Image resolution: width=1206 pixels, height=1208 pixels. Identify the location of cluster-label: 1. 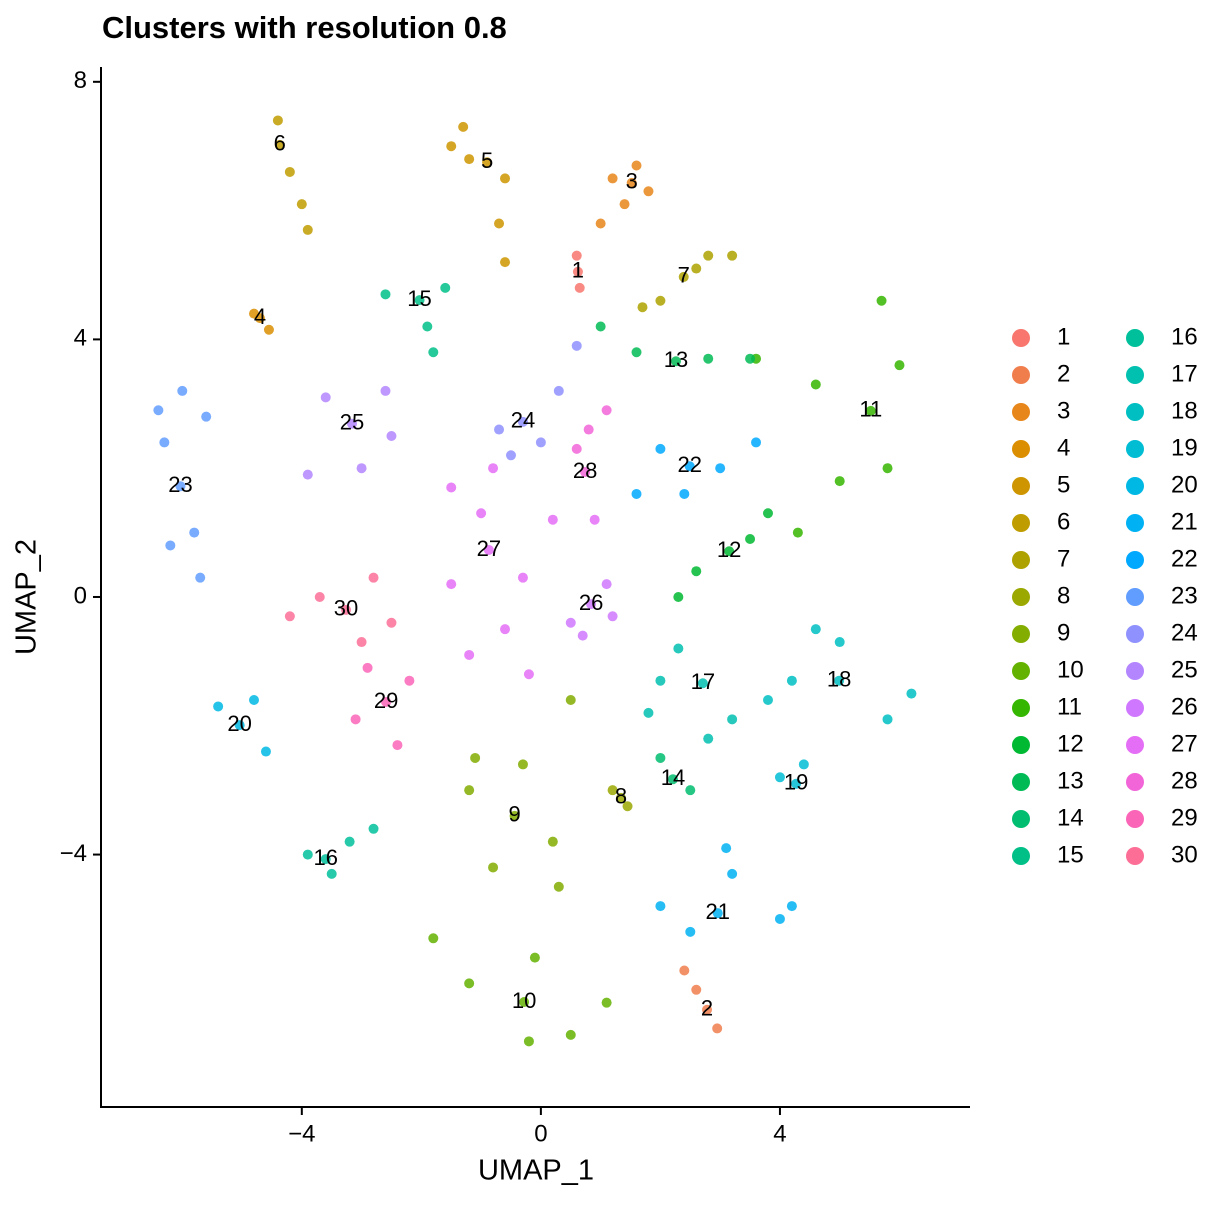
(578, 270).